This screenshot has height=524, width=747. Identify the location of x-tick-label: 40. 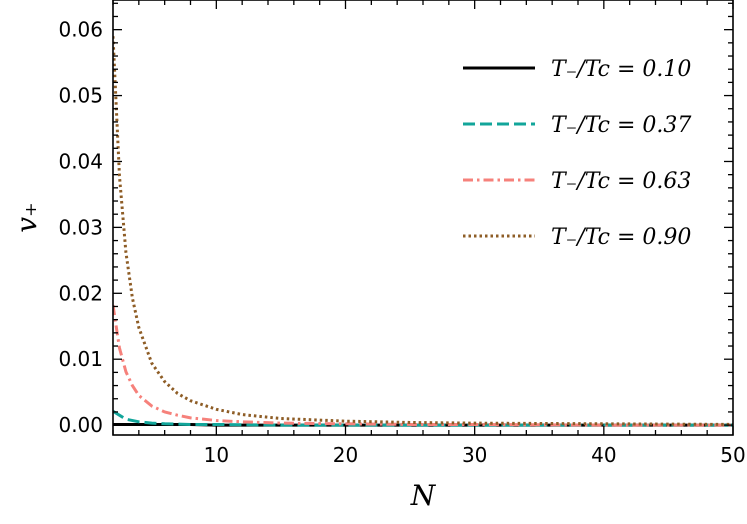
(603, 455).